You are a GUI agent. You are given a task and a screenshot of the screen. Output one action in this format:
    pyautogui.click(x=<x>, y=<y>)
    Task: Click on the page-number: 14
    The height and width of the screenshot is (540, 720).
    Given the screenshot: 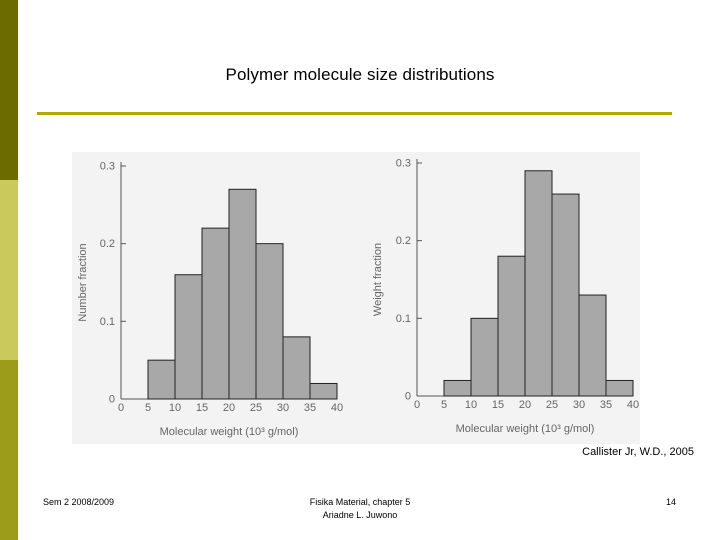 What is the action you would take?
    pyautogui.click(x=670, y=502)
    